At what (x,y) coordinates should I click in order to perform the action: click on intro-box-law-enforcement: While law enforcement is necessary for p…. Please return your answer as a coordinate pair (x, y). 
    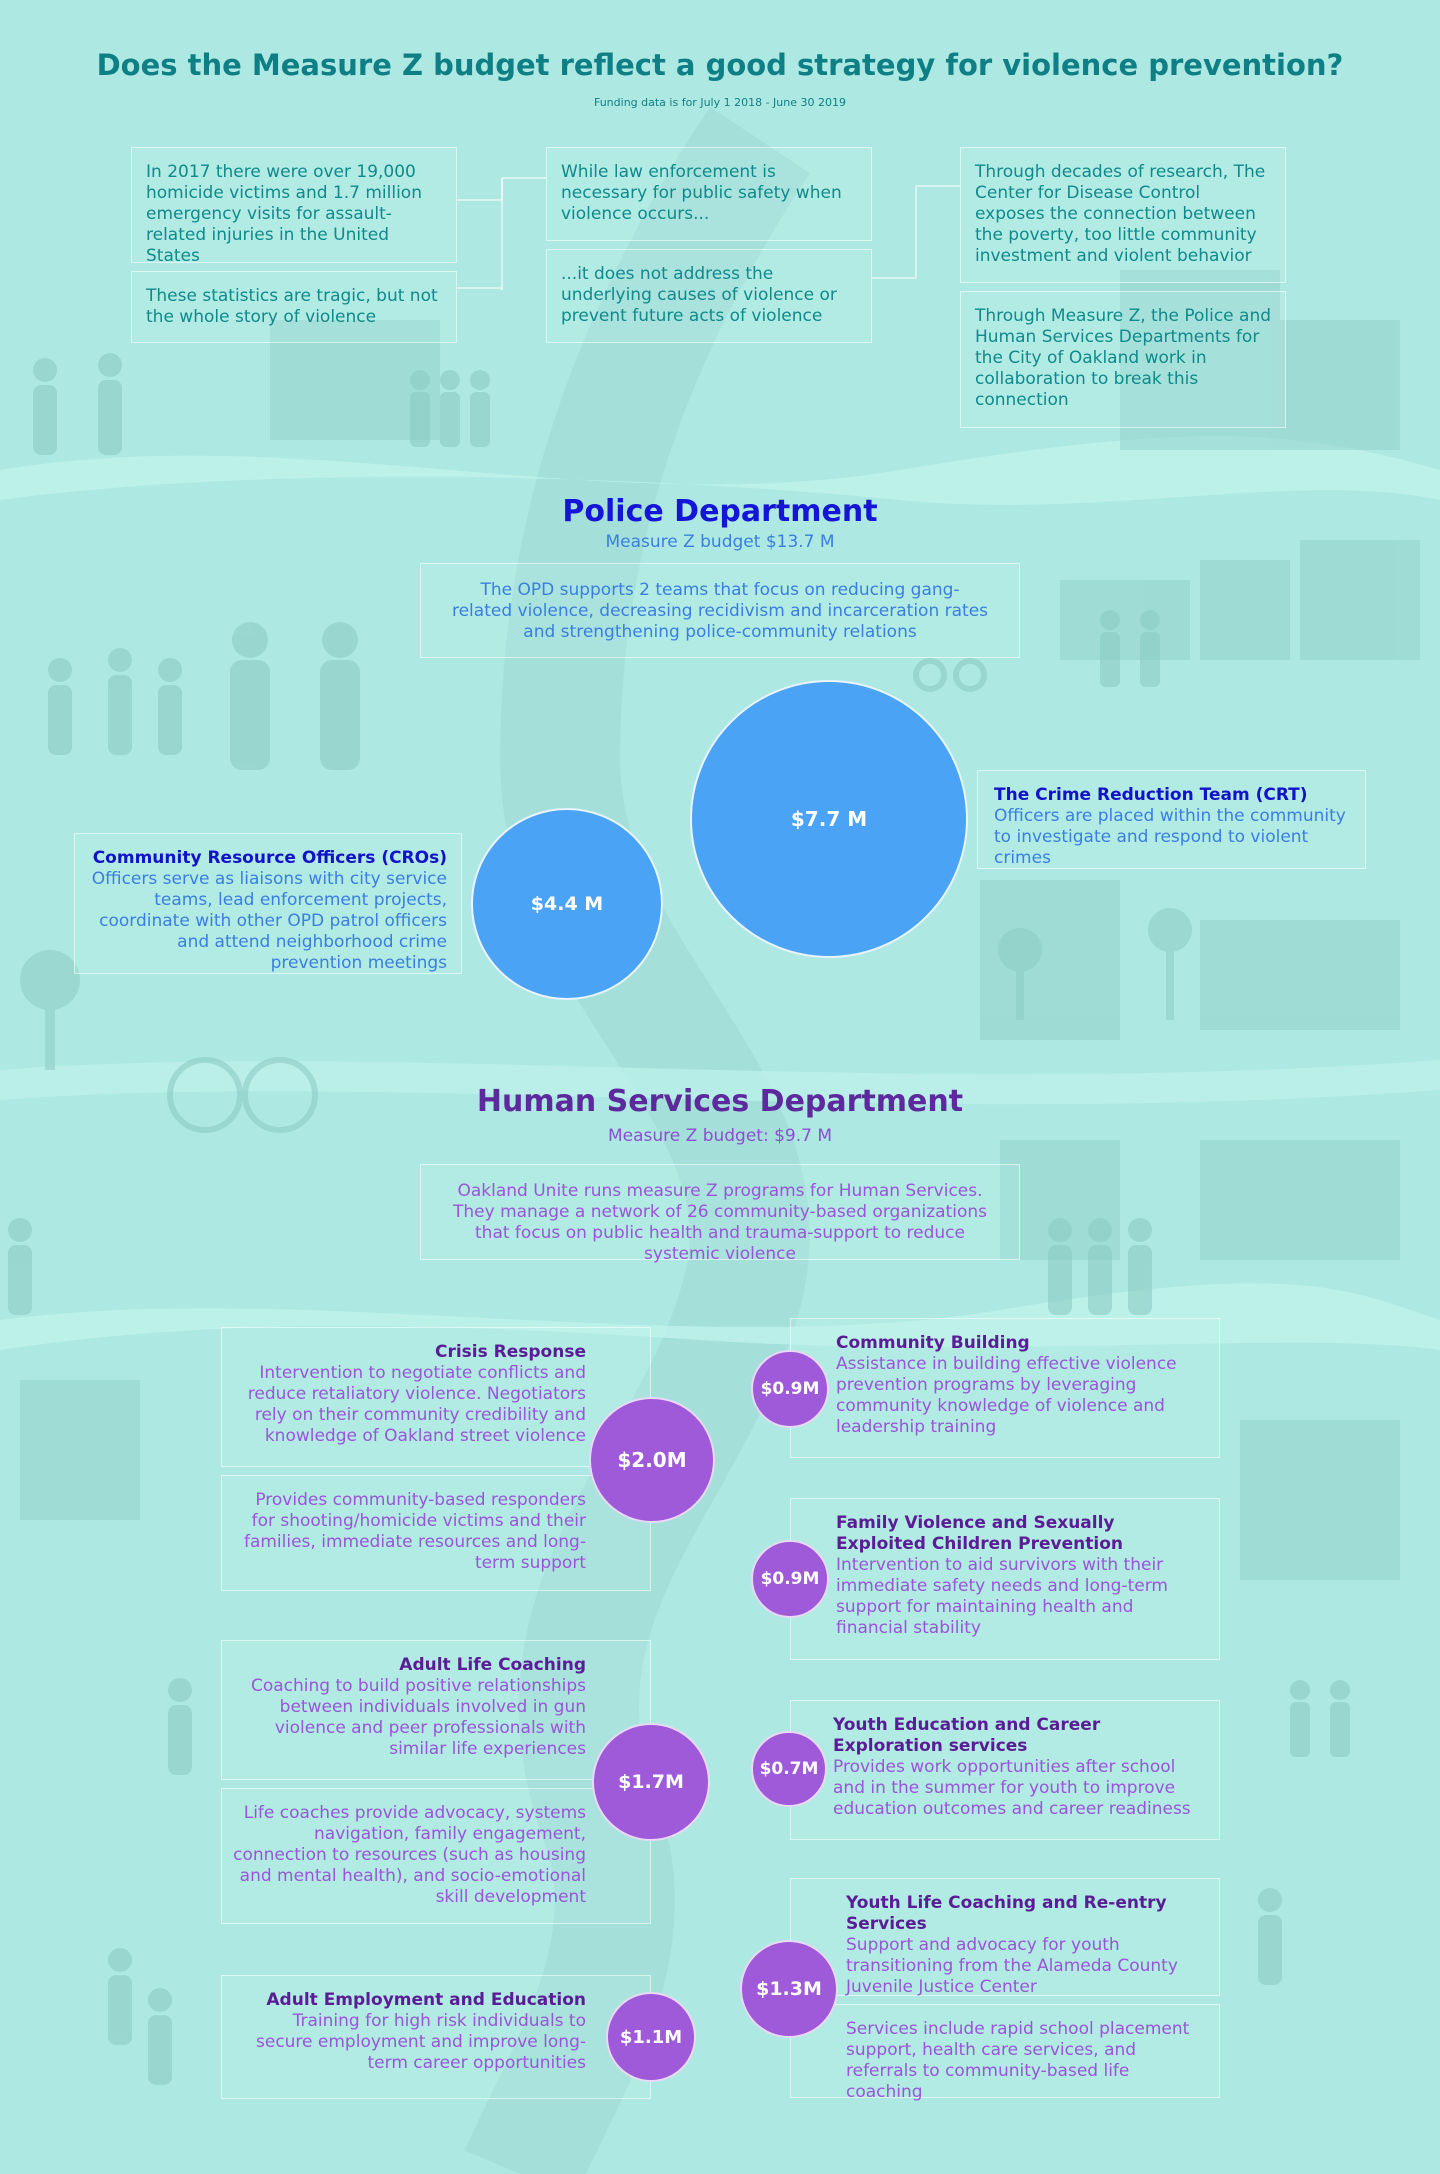
    Looking at the image, I should click on (709, 194).